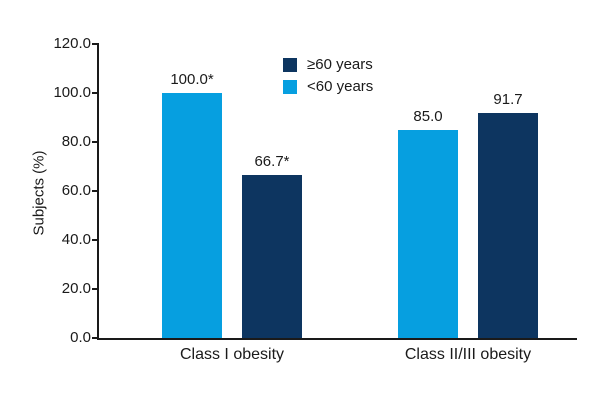 This screenshot has height=400, width=600. What do you see at coordinates (76, 288) in the screenshot?
I see `y-tick-label: 20.0` at bounding box center [76, 288].